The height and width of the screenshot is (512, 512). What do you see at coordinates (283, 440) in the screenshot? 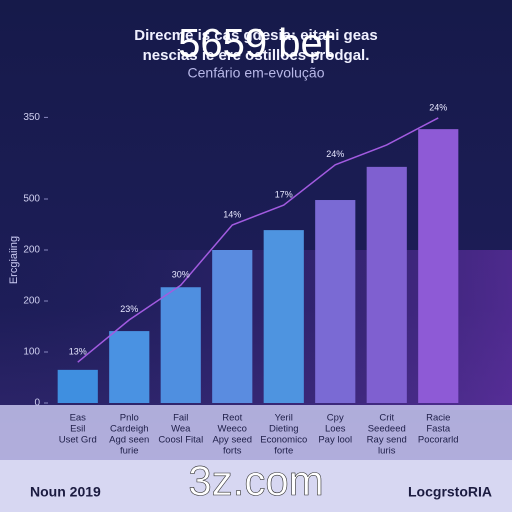
I see `x-tick-label: Economico` at bounding box center [283, 440].